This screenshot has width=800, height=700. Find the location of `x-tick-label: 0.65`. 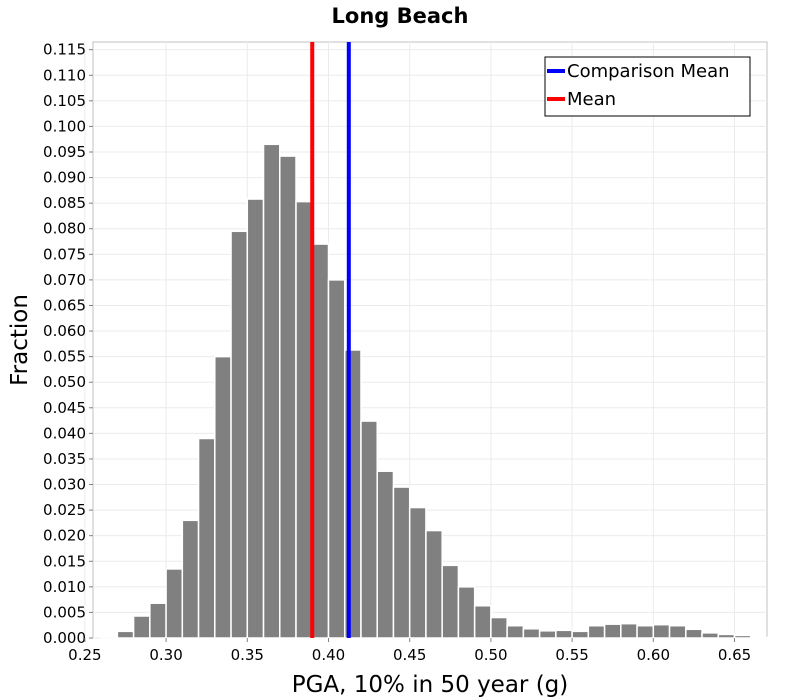

x-tick-label: 0.65 is located at coordinates (734, 655).